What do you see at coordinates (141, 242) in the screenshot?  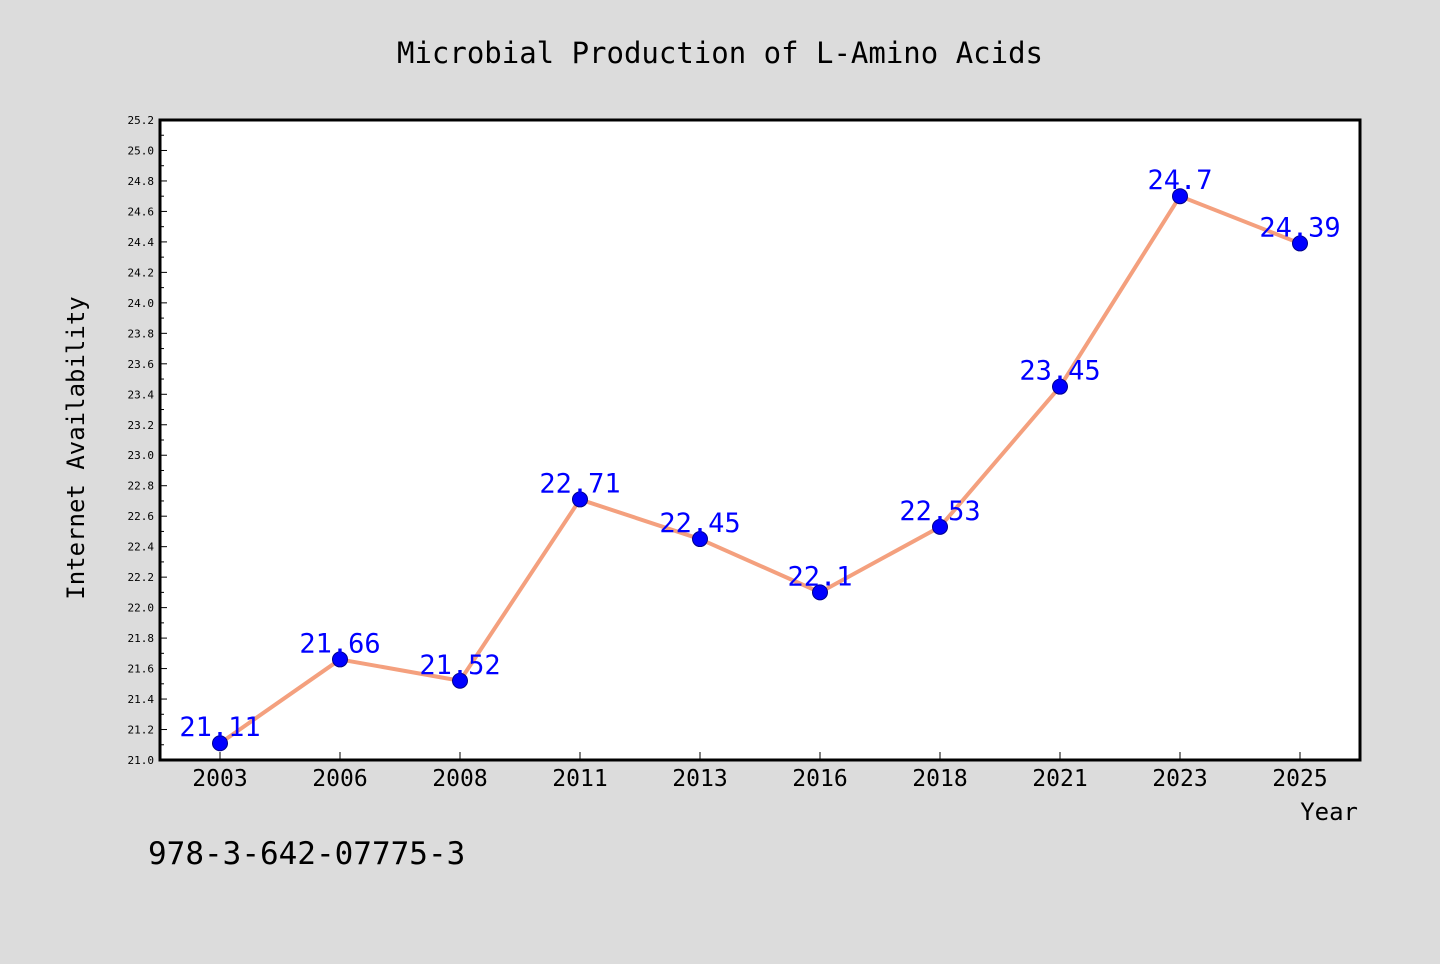 I see `y-tick-label: 24.4` at bounding box center [141, 242].